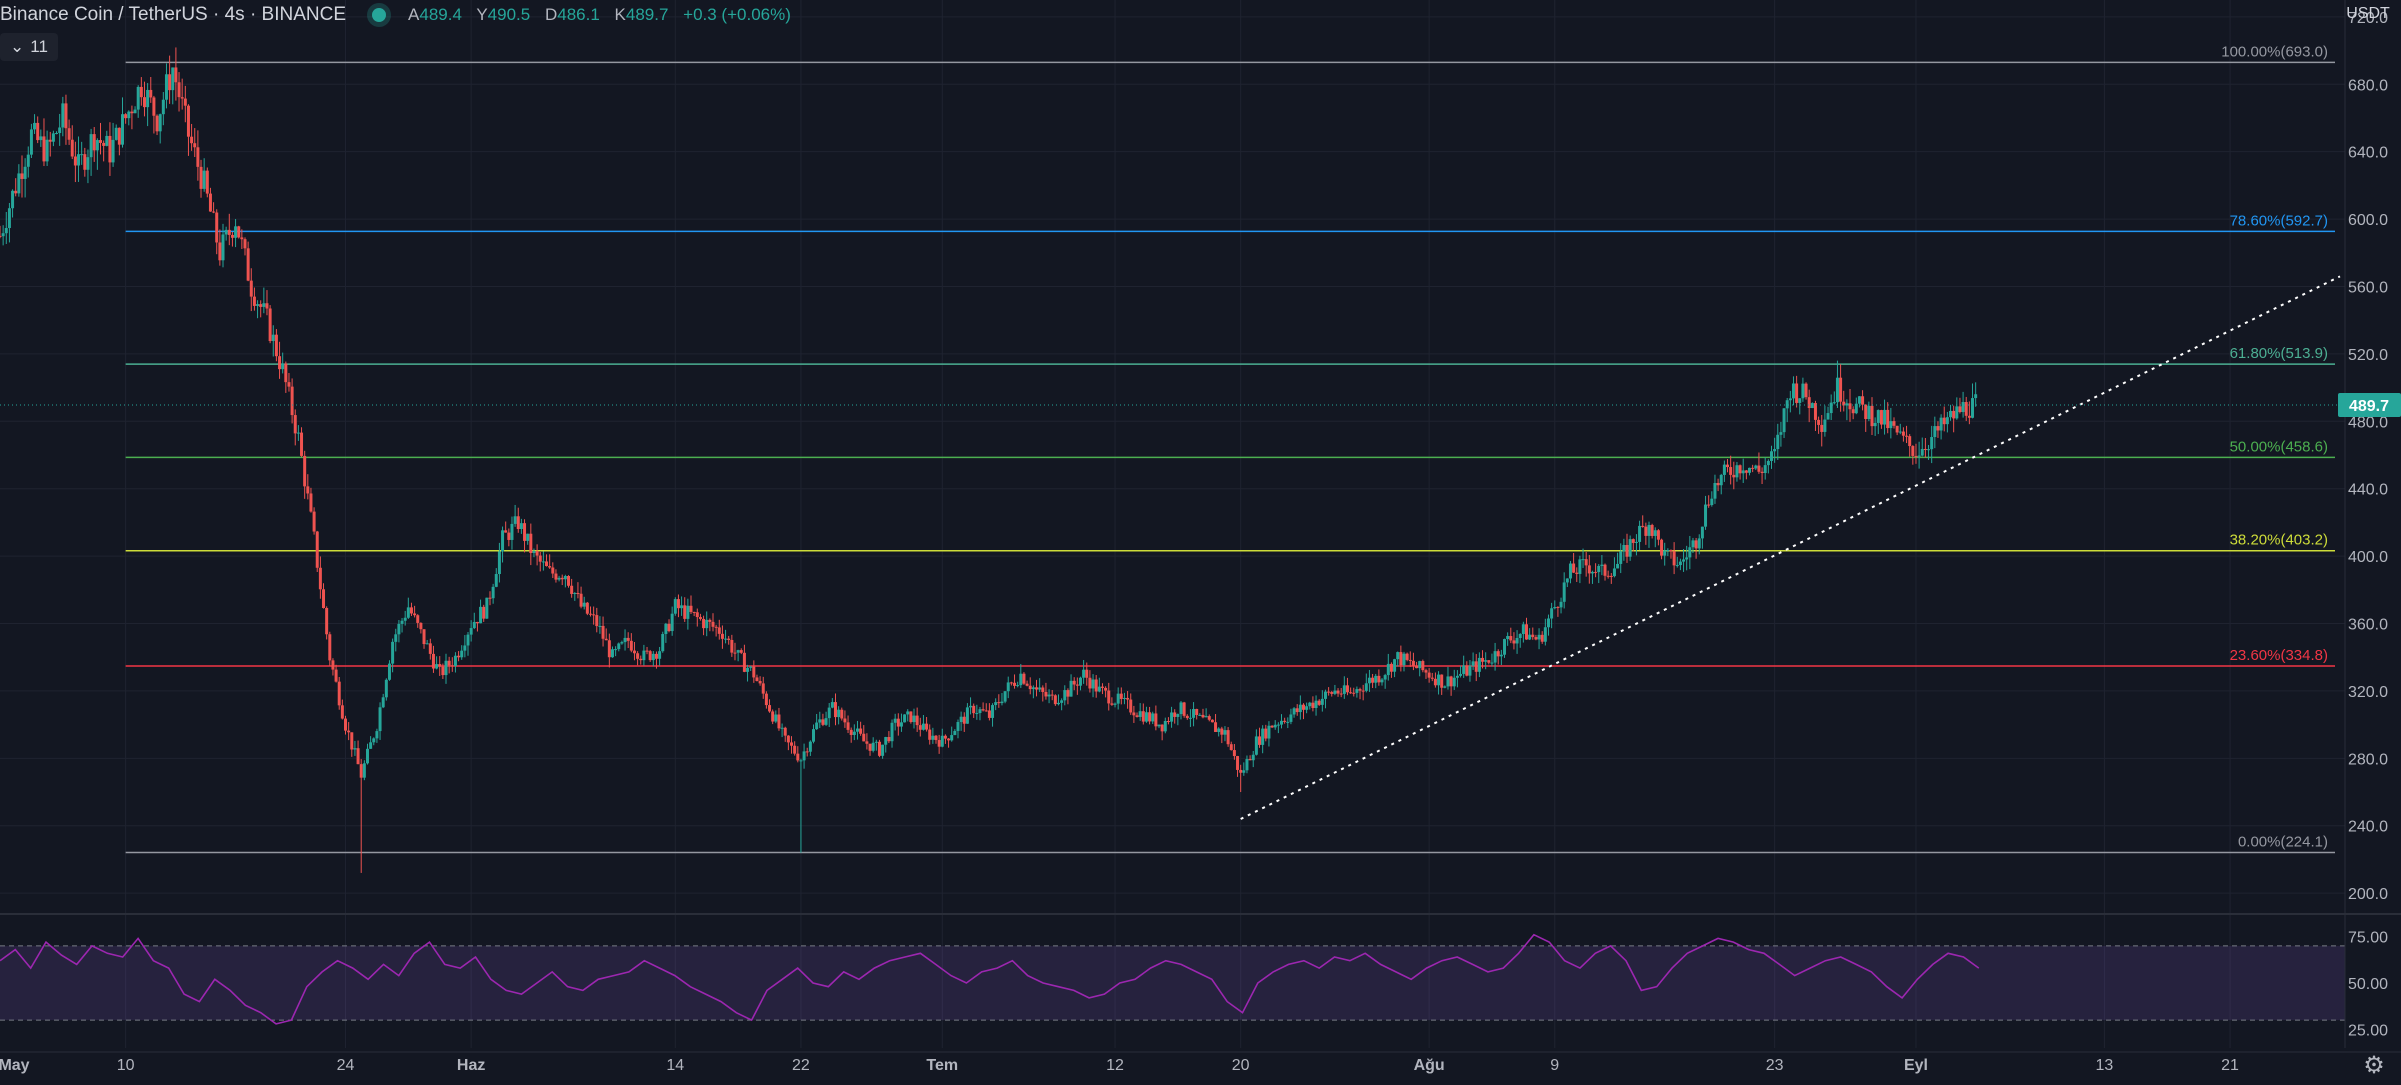 This screenshot has height=1085, width=2401. Describe the element at coordinates (2368, 18) in the screenshot. I see `price-tick-label: 720.0` at that location.